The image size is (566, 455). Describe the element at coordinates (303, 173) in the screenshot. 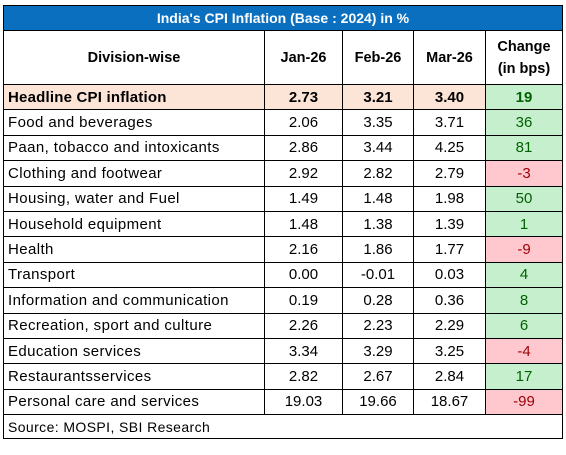

I see `jan-value-cell: 2.92` at that location.